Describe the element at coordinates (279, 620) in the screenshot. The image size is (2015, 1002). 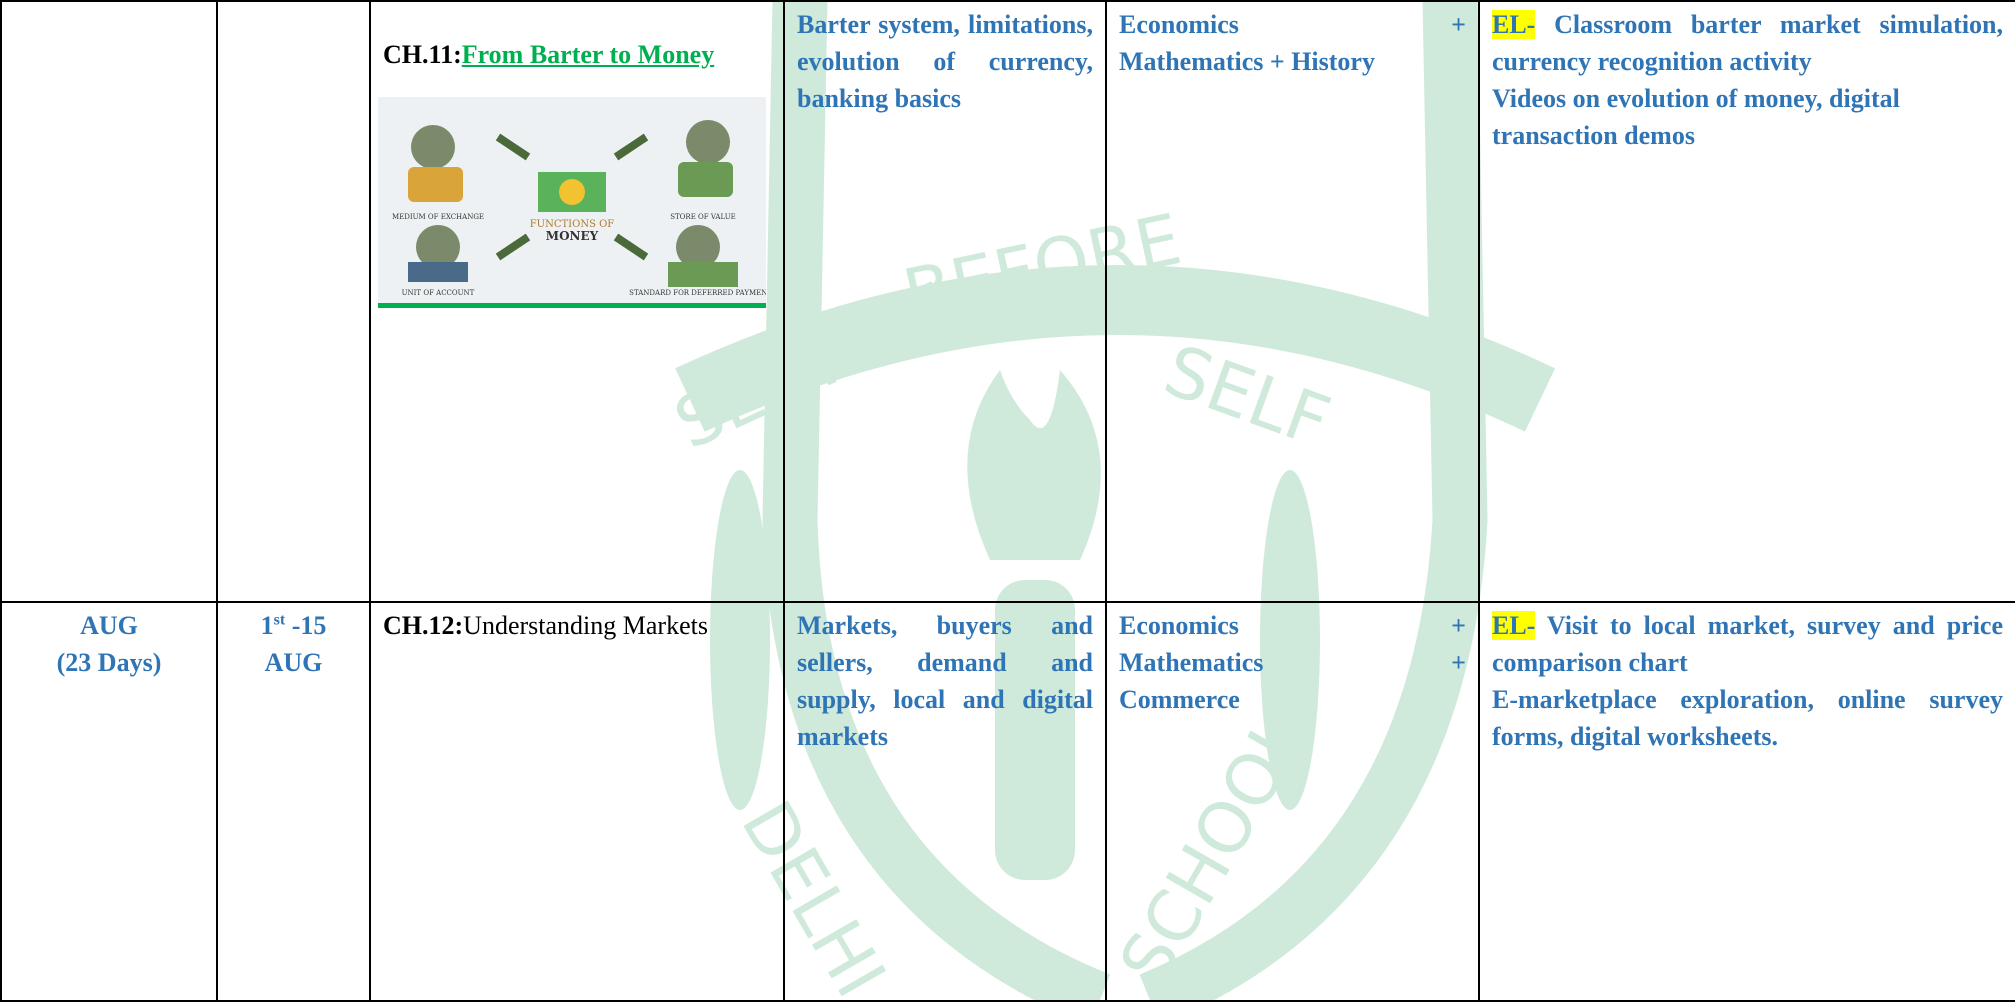
I see `date-suffix: st` at that location.